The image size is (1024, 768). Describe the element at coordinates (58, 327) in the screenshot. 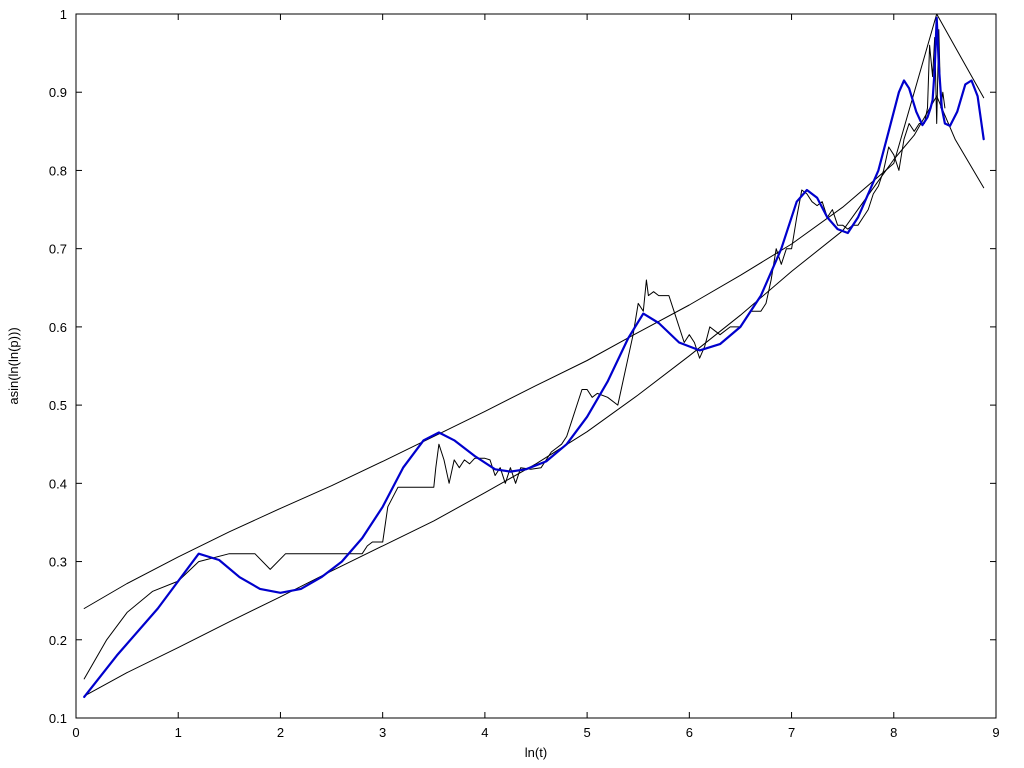

I see `y-tick-label: 0.6` at that location.